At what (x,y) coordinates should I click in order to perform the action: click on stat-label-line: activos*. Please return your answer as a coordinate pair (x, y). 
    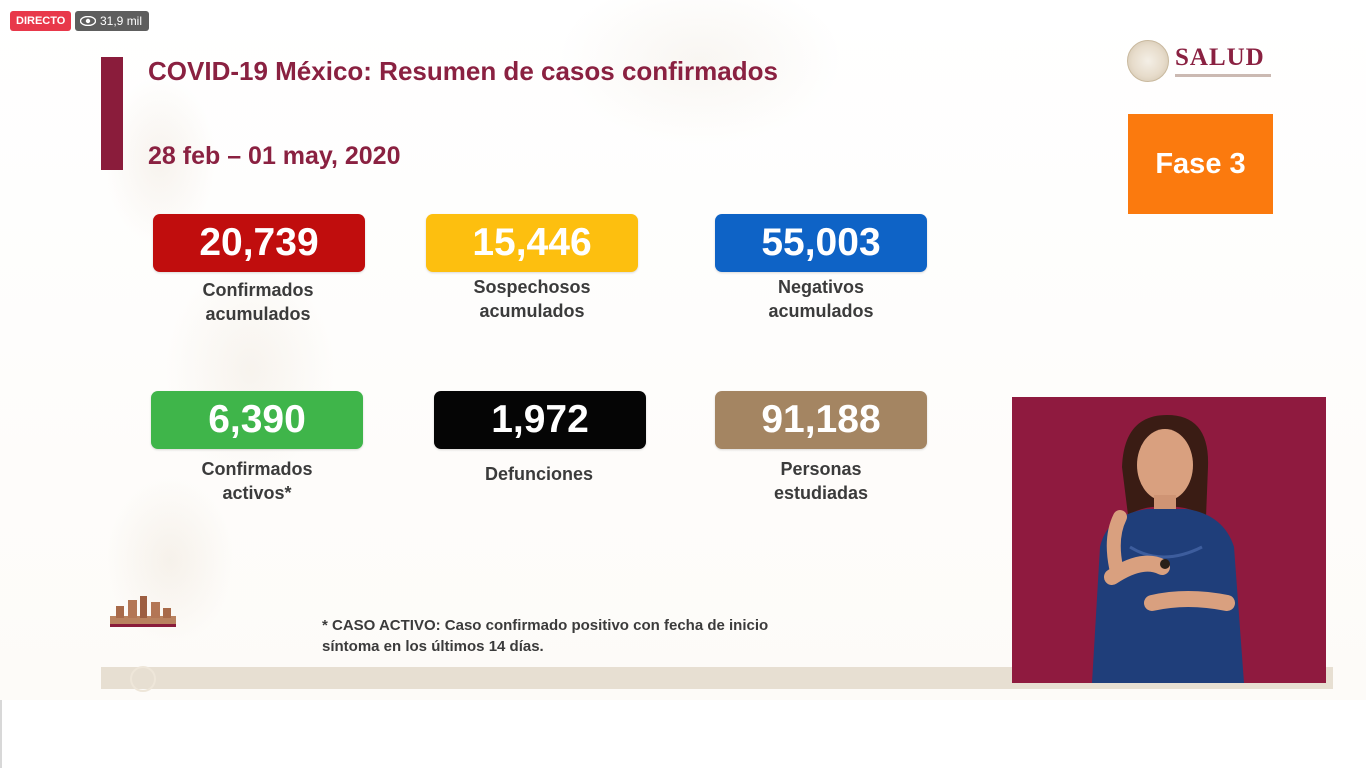
    Looking at the image, I should click on (257, 493).